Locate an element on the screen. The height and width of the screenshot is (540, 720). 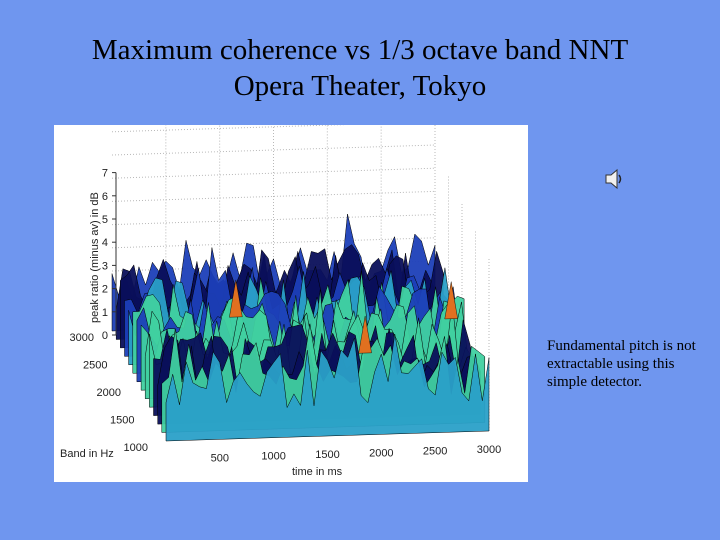
x-tick-label: 1000 is located at coordinates (273, 457).